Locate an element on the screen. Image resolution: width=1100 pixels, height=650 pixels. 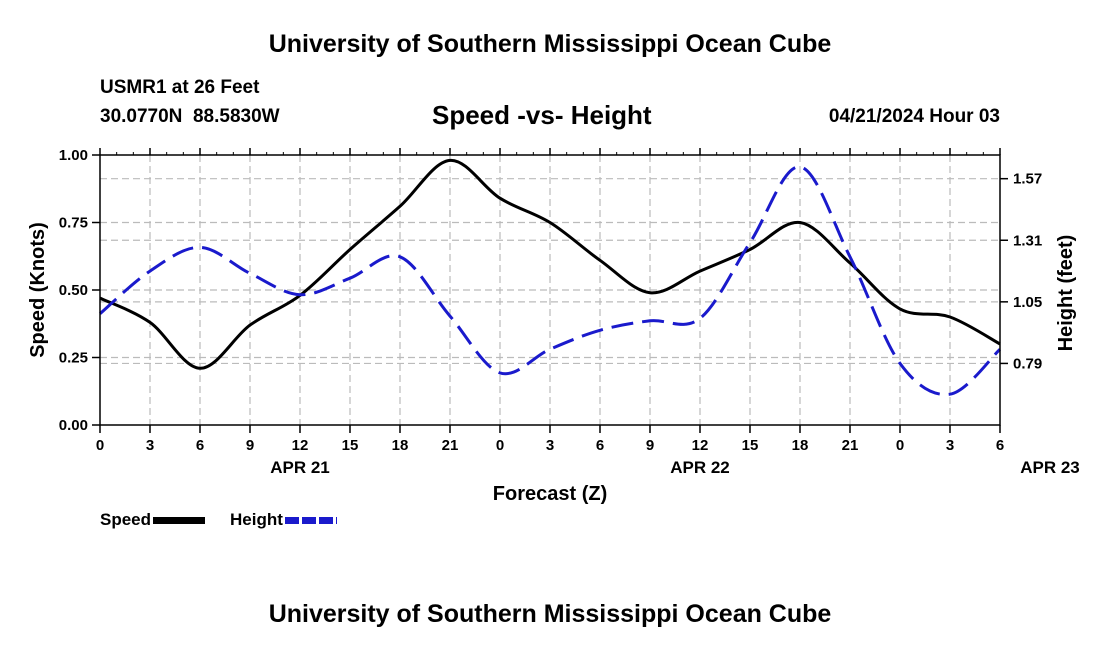
y-tick-label: 0.00 is located at coordinates (73, 425).